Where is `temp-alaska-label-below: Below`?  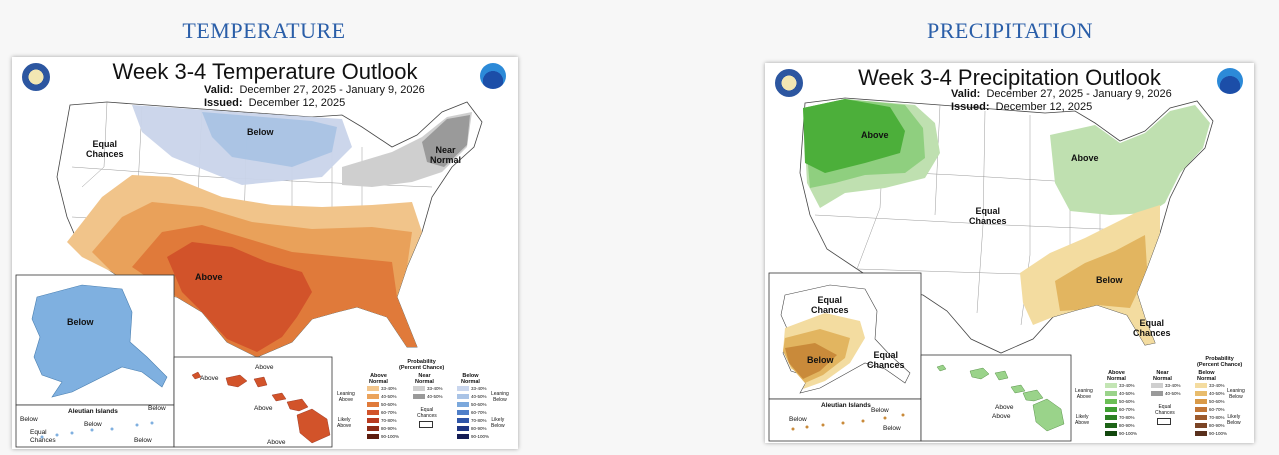
temp-alaska-label-below: Below is located at coordinates (80, 322).